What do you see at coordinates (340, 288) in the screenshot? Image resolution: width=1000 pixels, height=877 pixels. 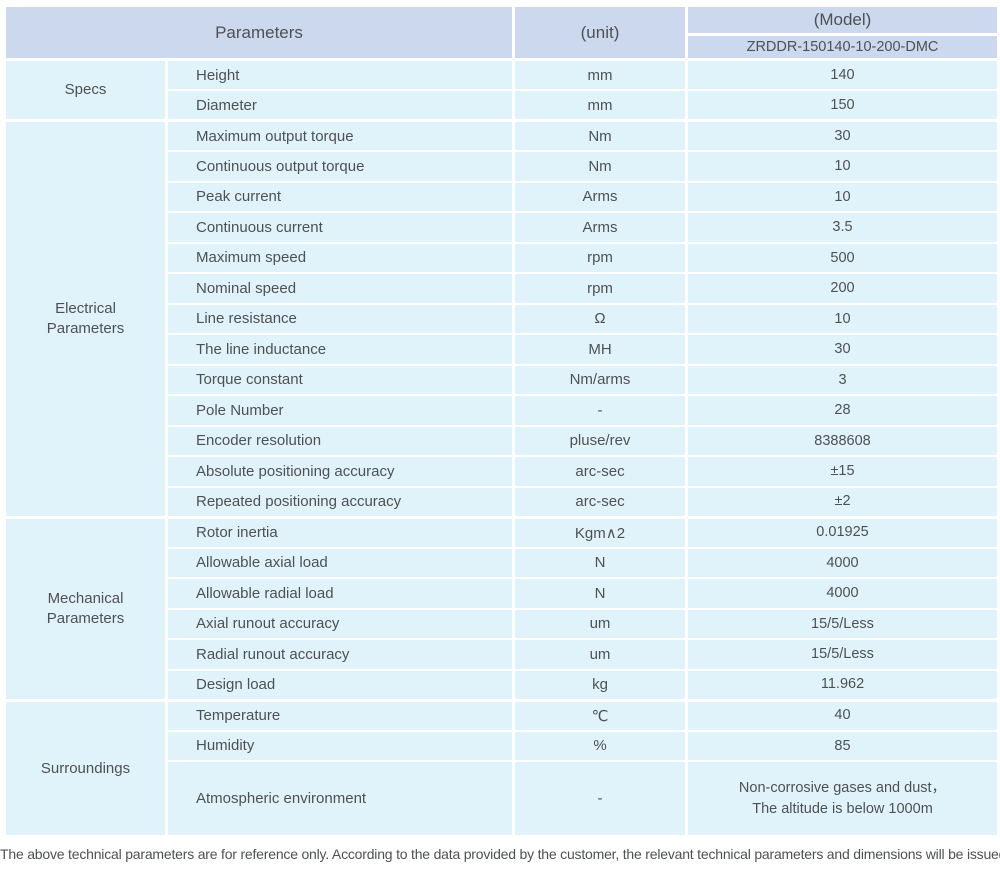 I see `param-name-cell: Nominal speed` at bounding box center [340, 288].